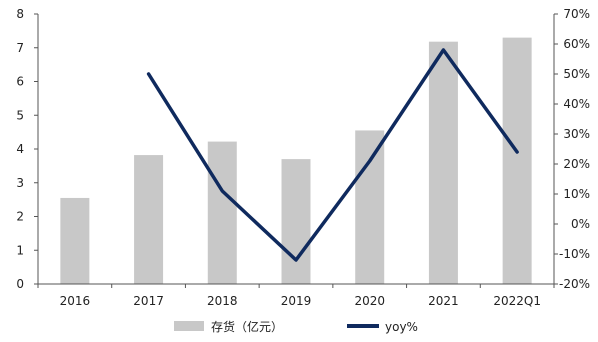 This screenshot has height=342, width=598. Describe the element at coordinates (401, 327) in the screenshot. I see `legend-label-line: yoy%` at that location.